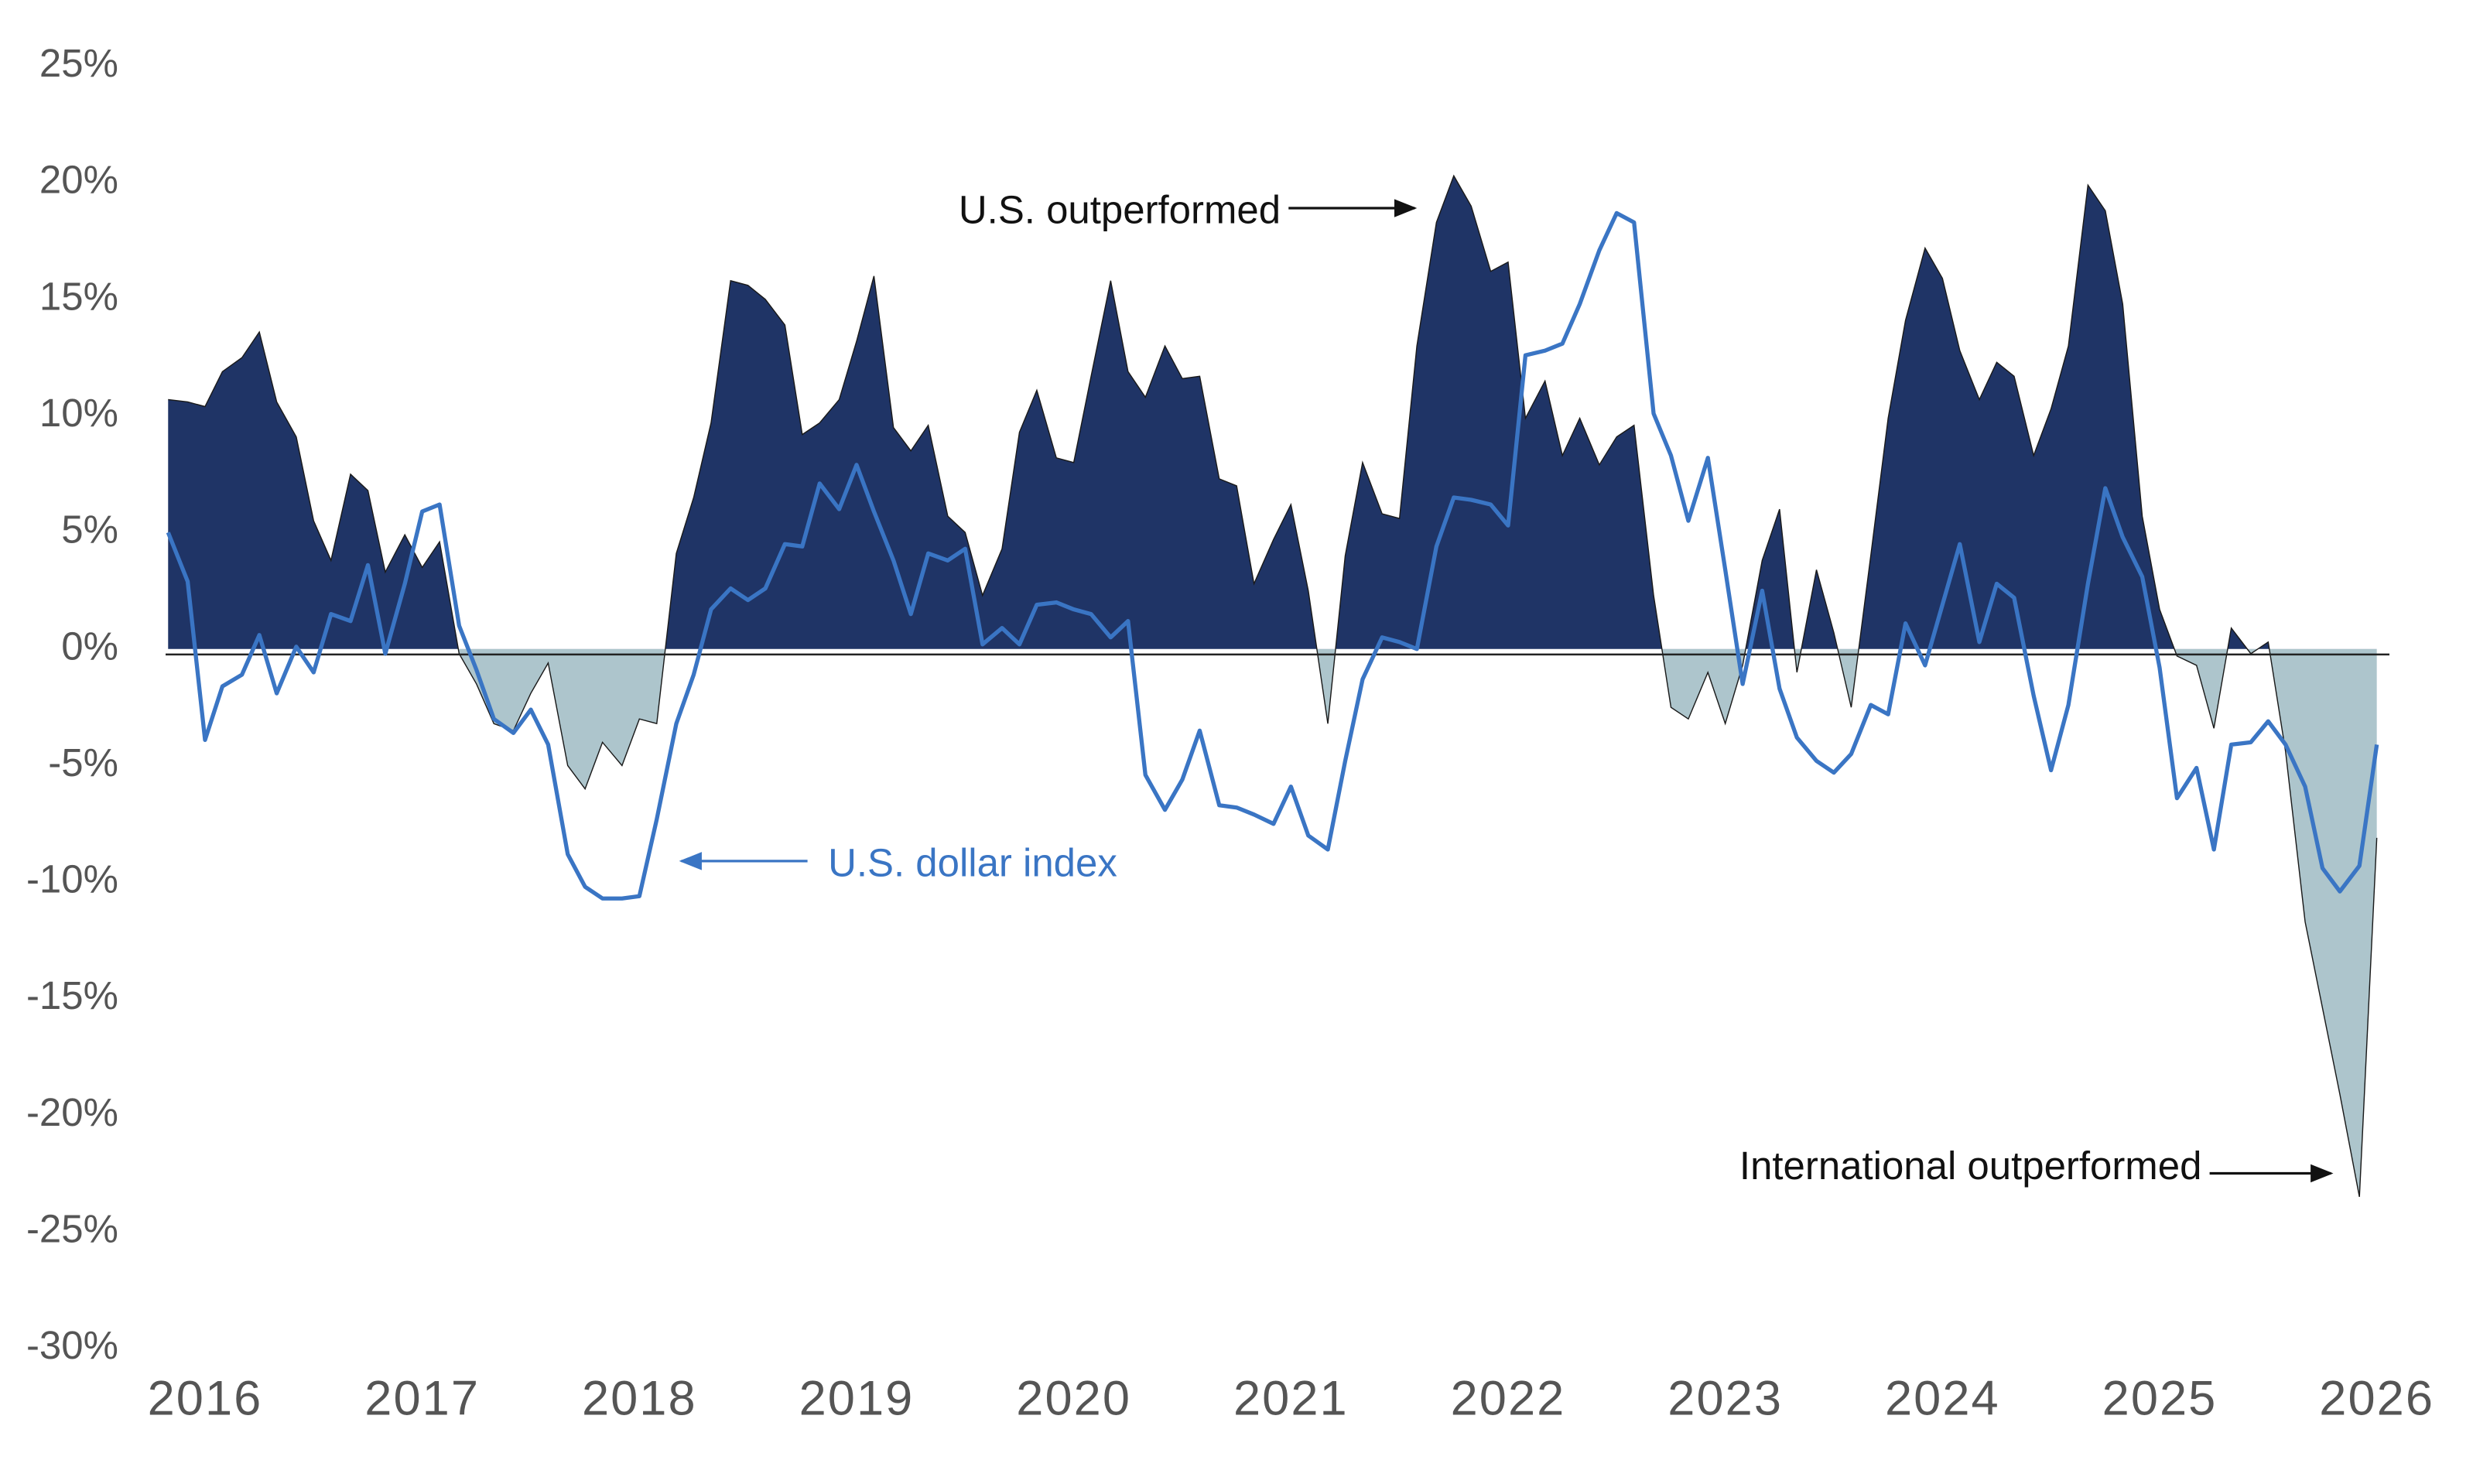  Describe the element at coordinates (972, 862) in the screenshot. I see `annotation: U.S. dollar index` at that location.